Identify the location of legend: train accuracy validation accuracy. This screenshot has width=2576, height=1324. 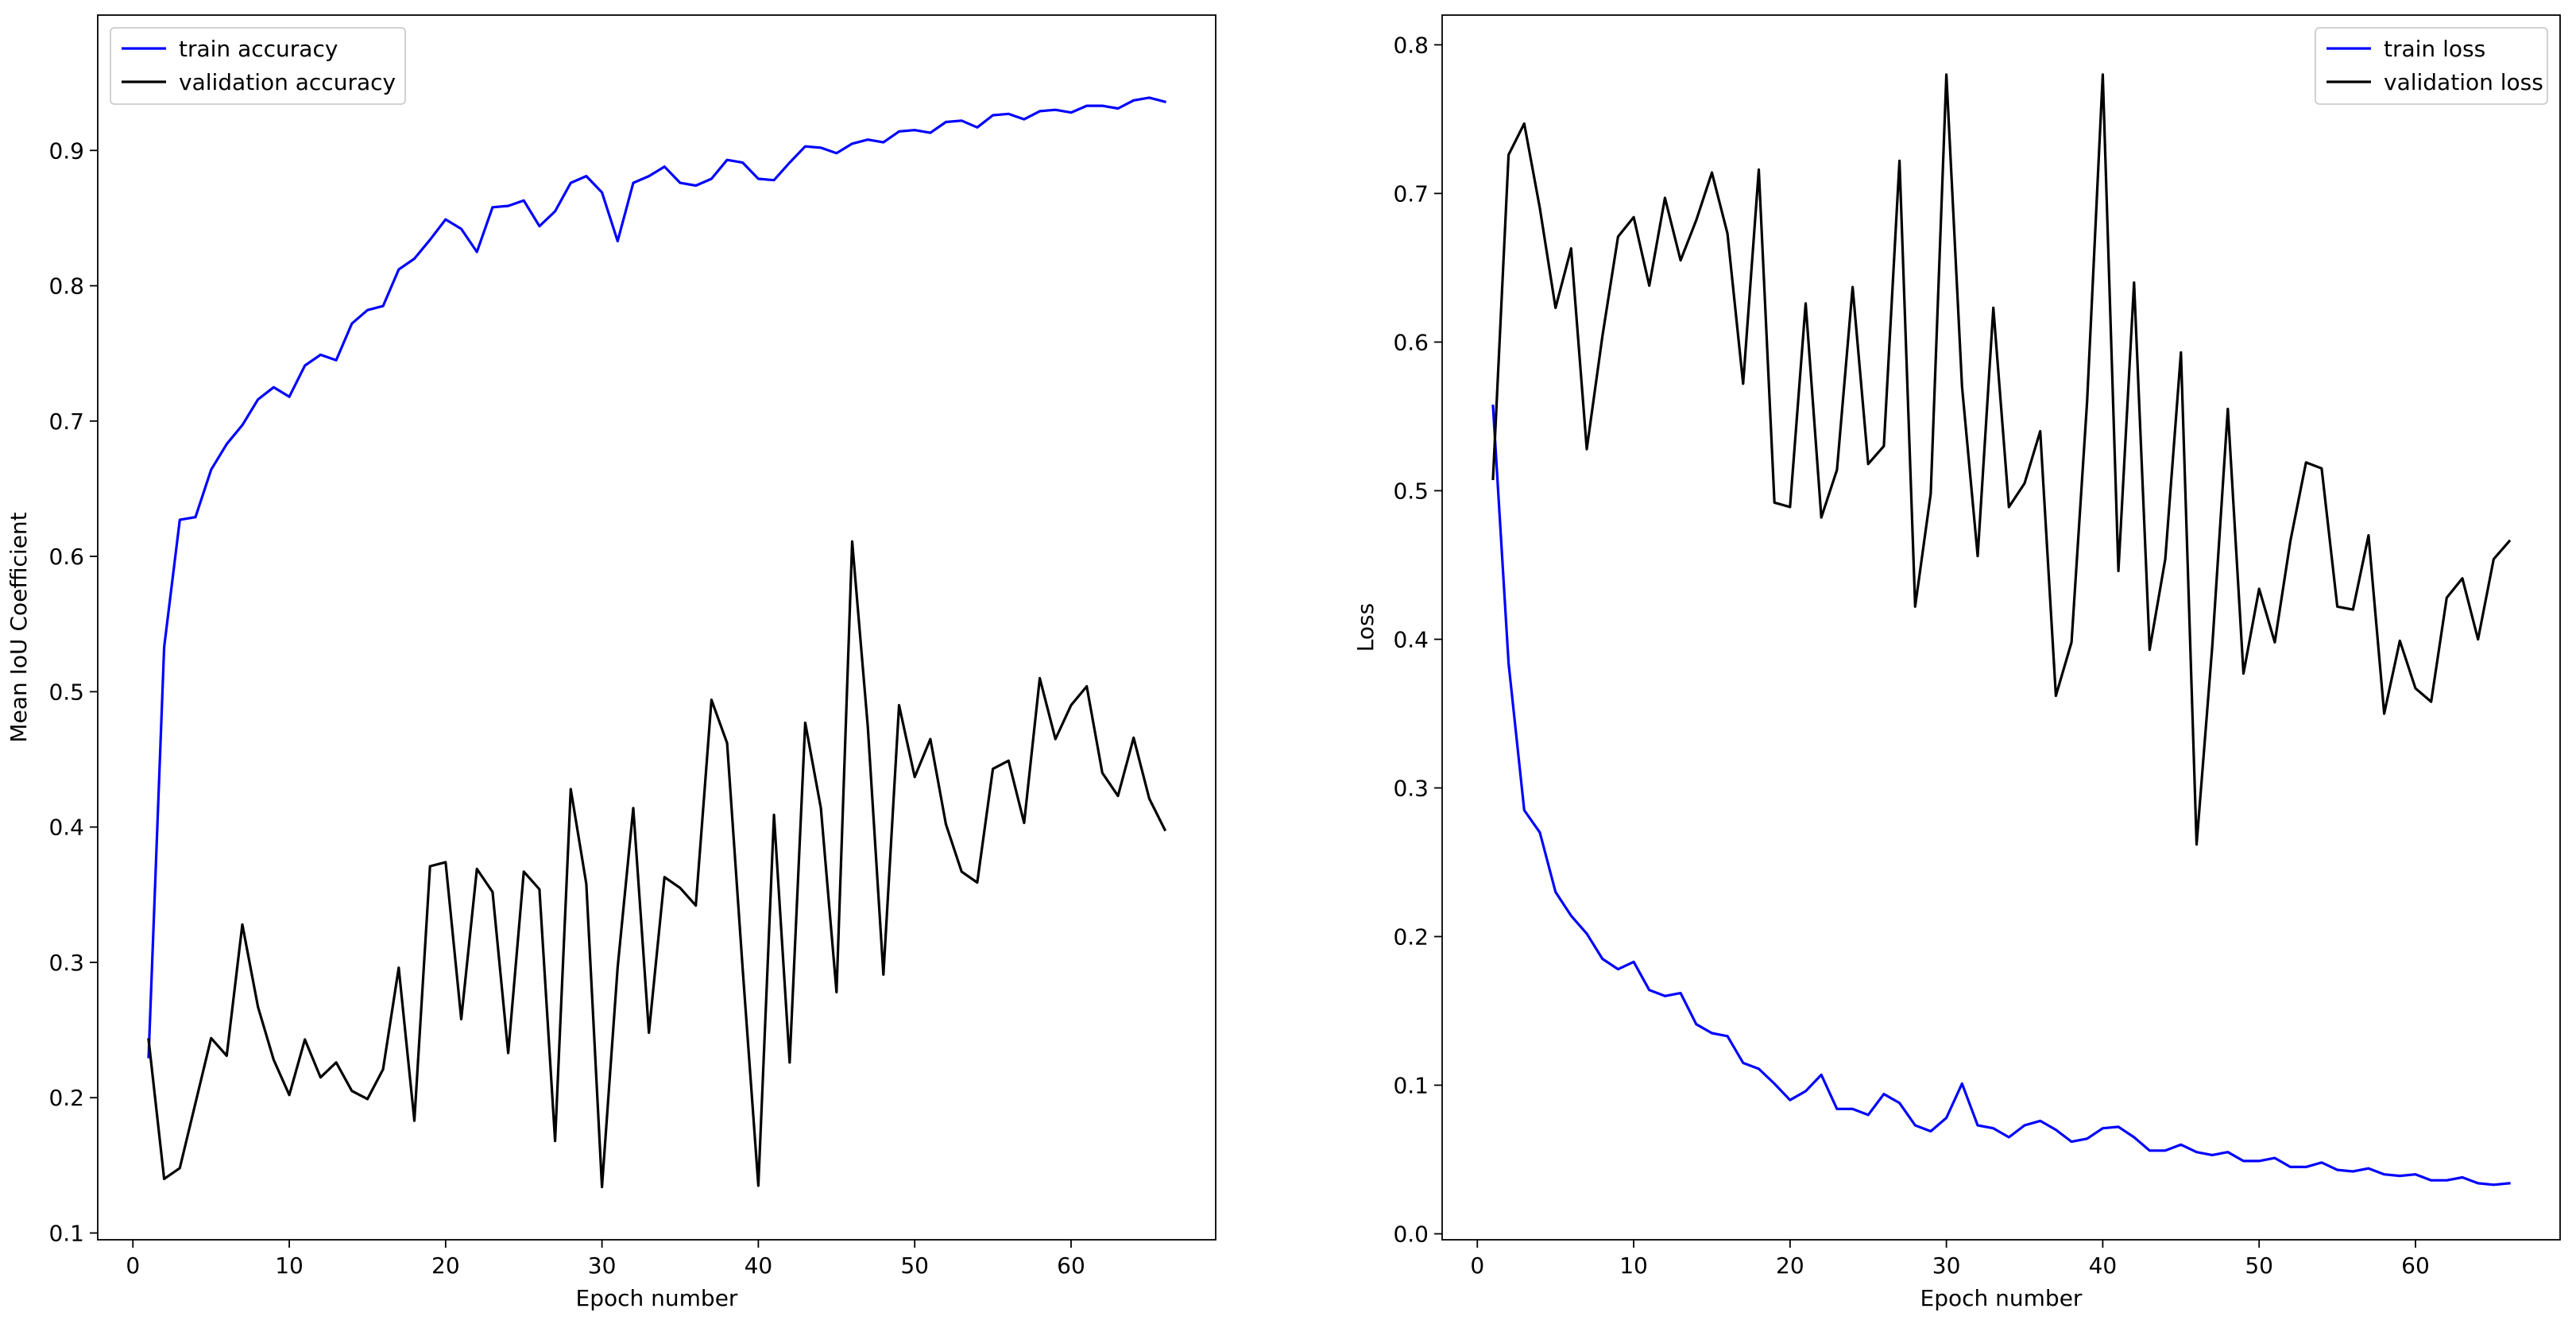
(258, 66).